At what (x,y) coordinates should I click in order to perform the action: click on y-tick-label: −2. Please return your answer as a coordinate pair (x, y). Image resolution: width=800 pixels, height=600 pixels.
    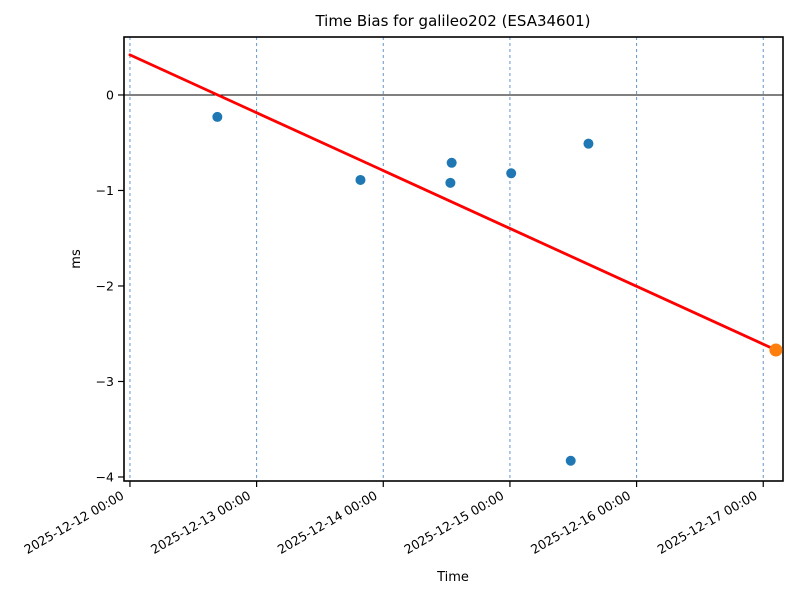
    Looking at the image, I should click on (105, 285).